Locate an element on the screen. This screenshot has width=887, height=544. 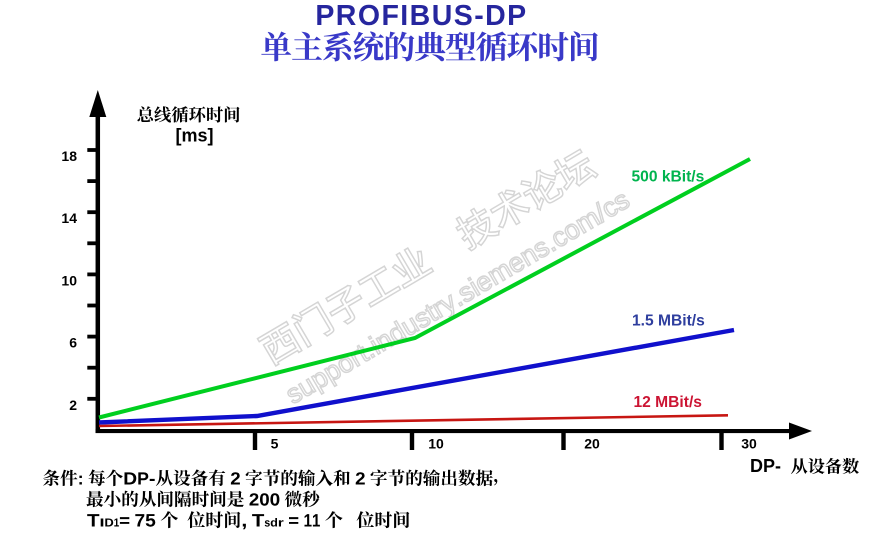
svg-text: 30 is located at coordinates (749, 444).